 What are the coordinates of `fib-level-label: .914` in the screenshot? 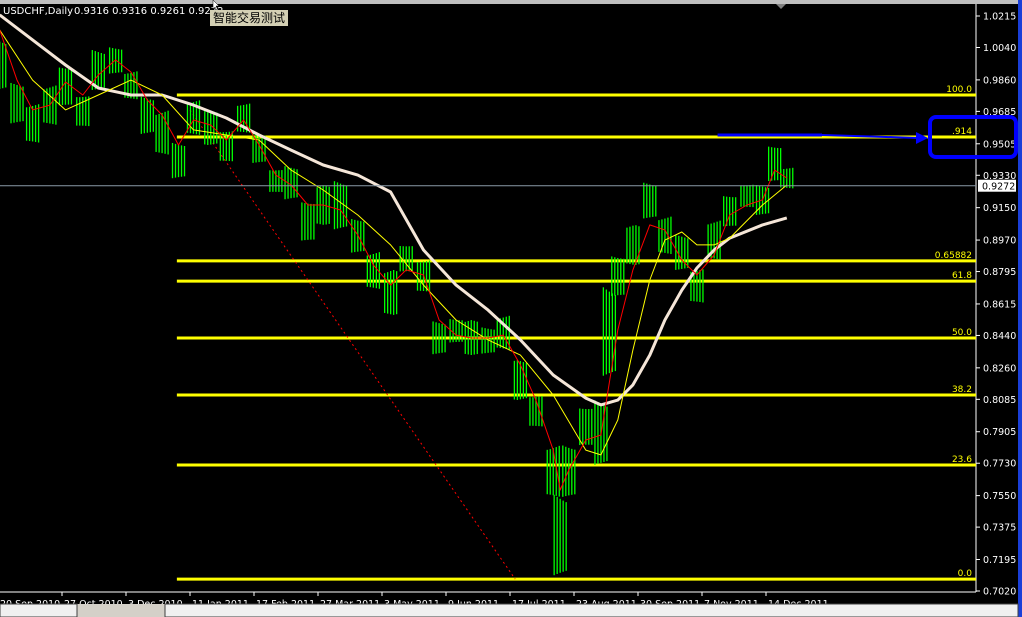 It's located at (962, 132).